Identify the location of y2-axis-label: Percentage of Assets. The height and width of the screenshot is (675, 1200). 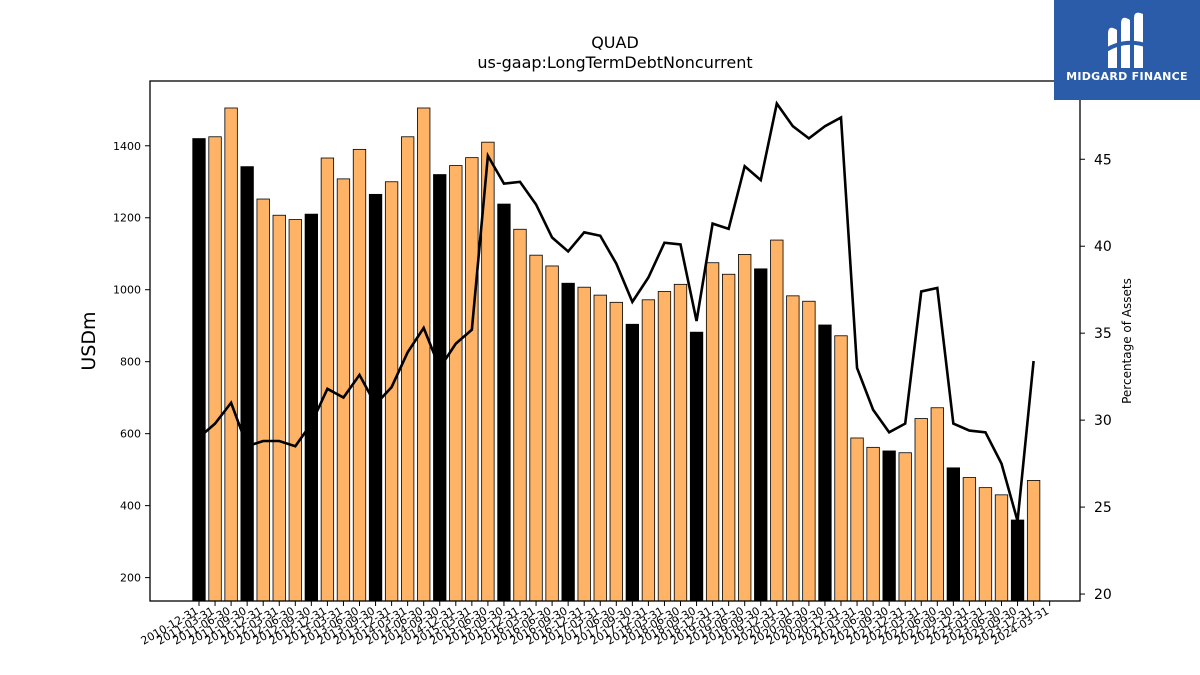
(1127, 341).